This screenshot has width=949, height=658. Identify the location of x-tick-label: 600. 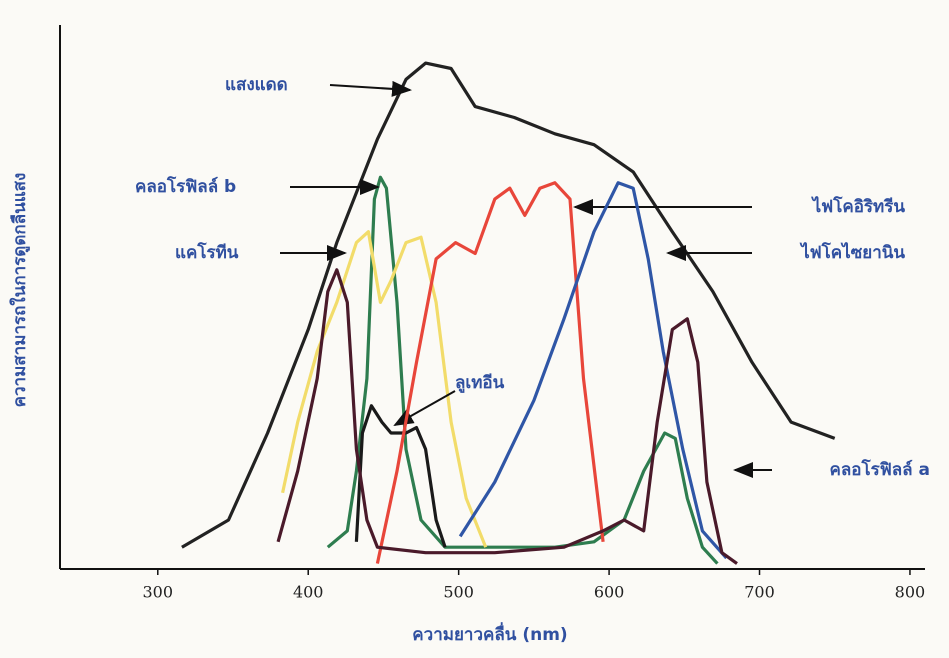
(609, 592).